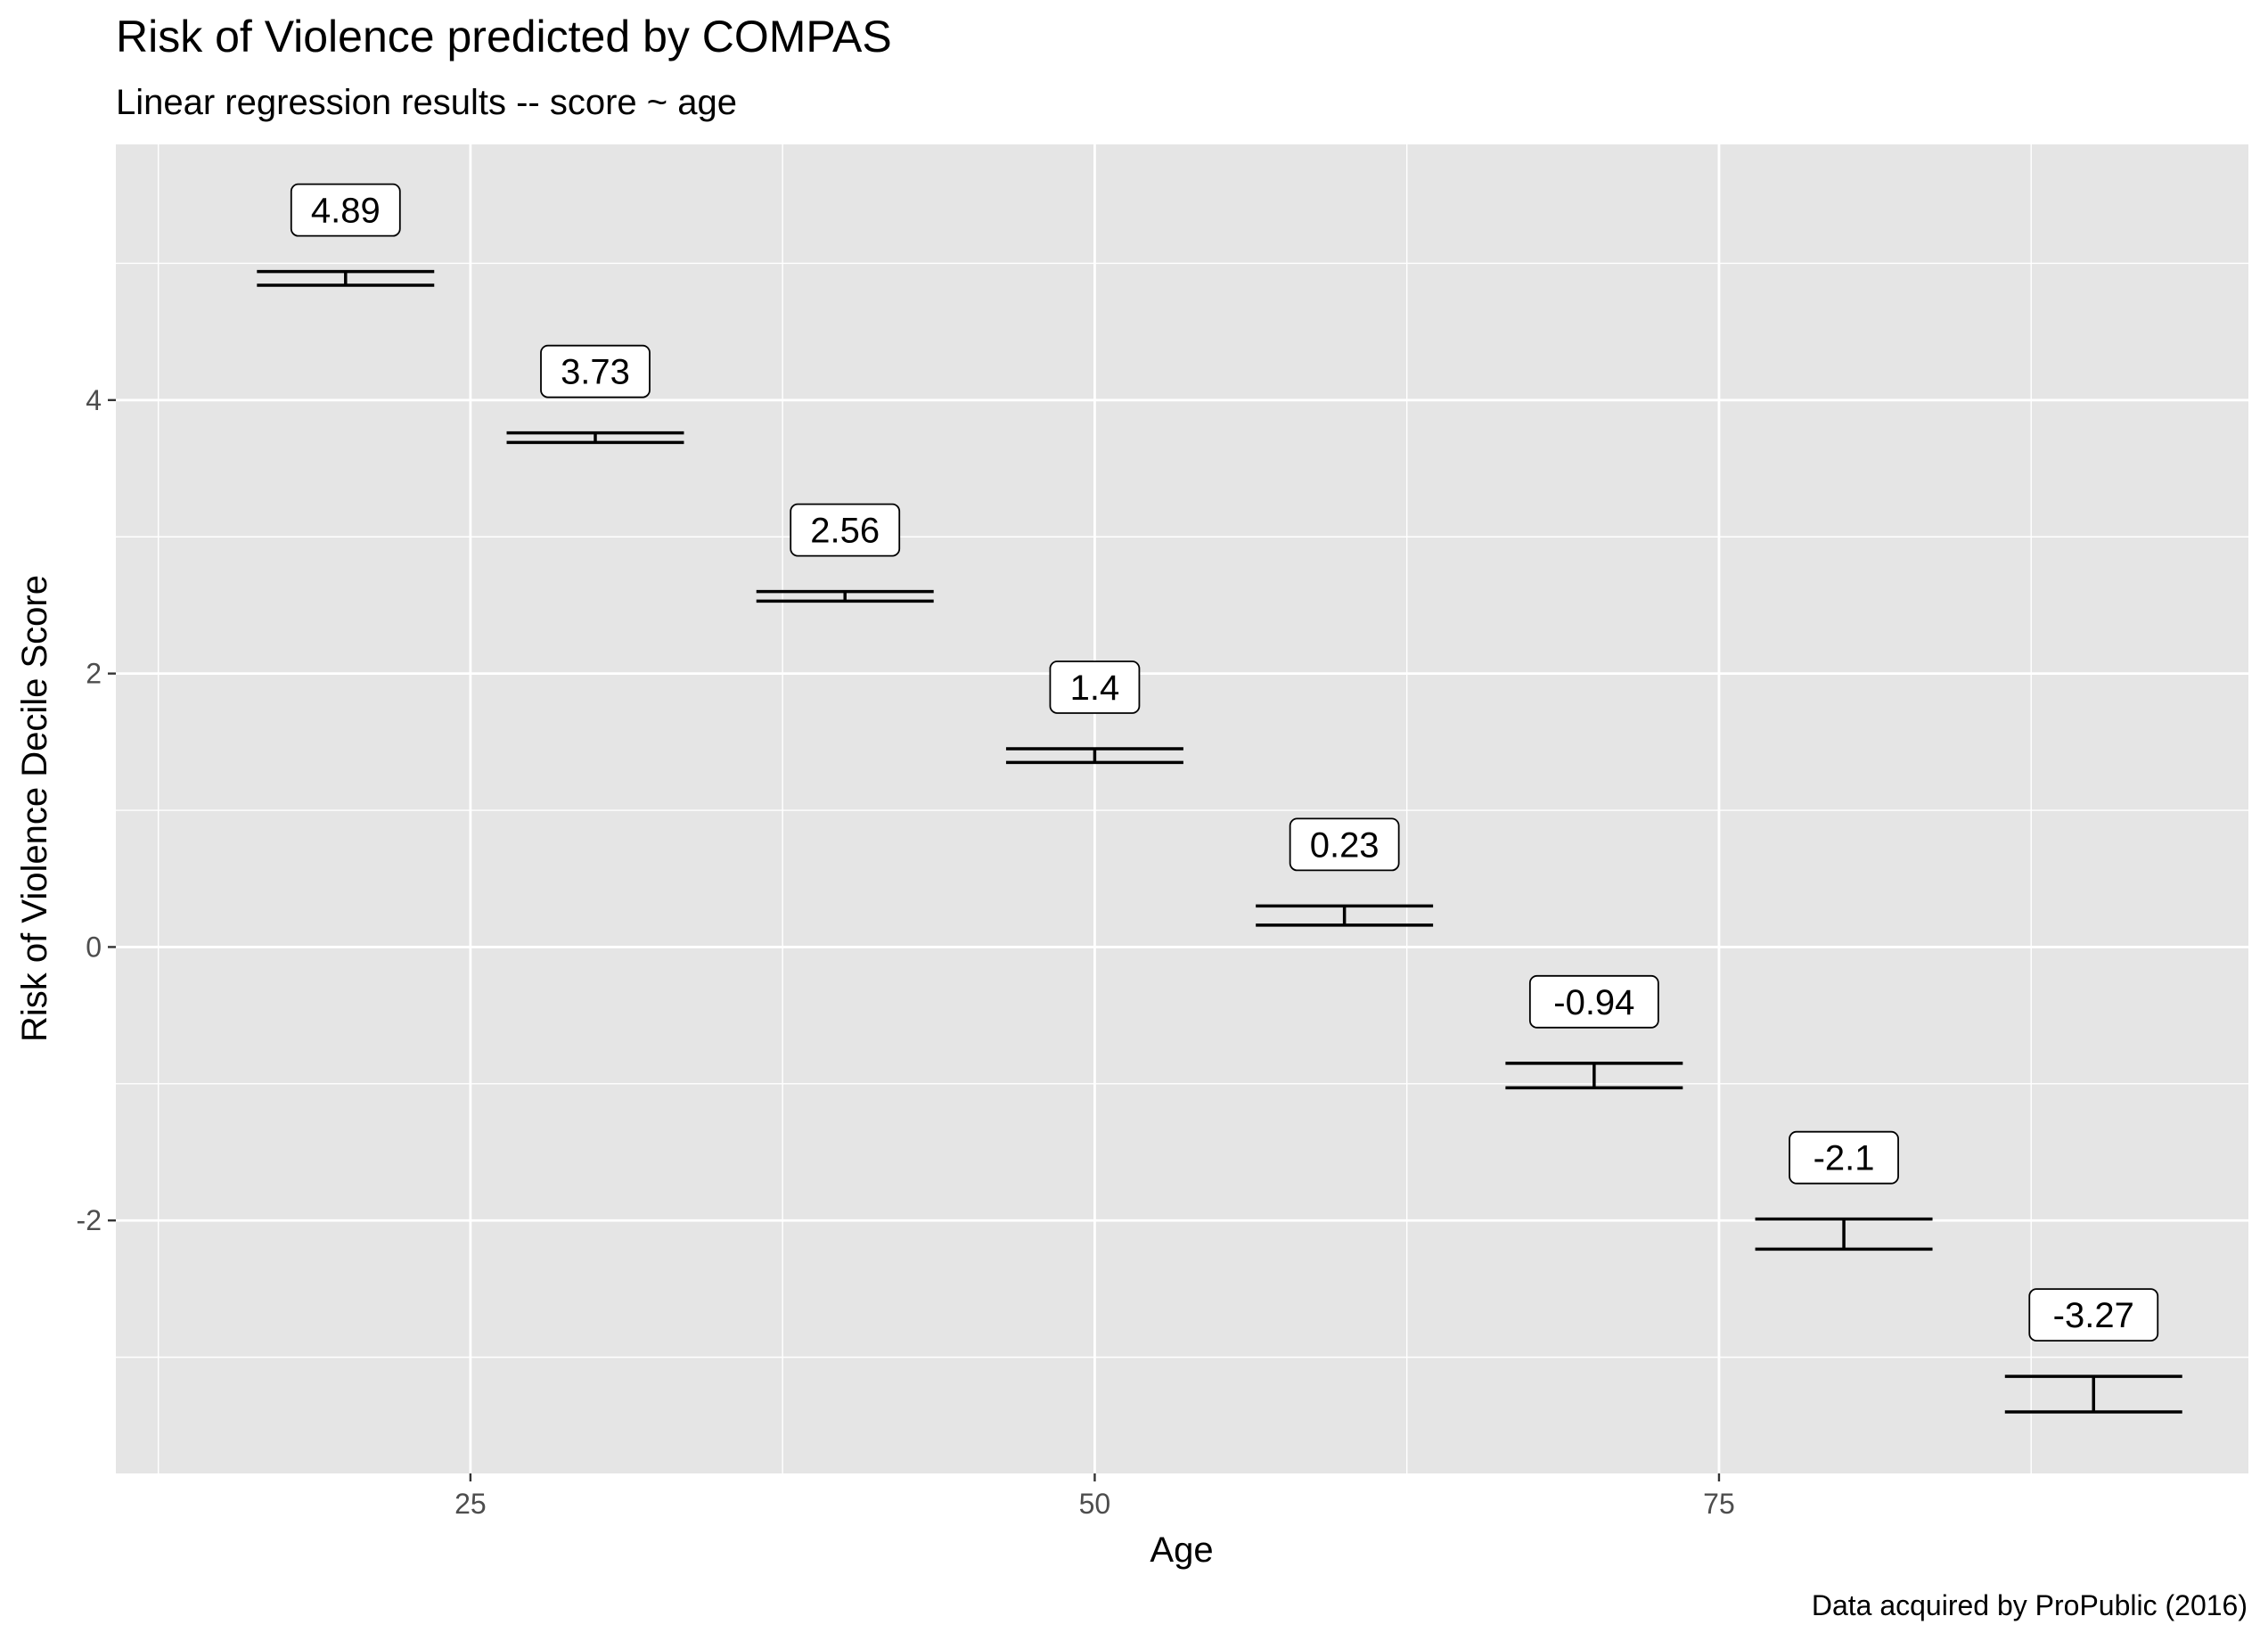  I want to click on value-label: -0.94, so click(1593, 1002).